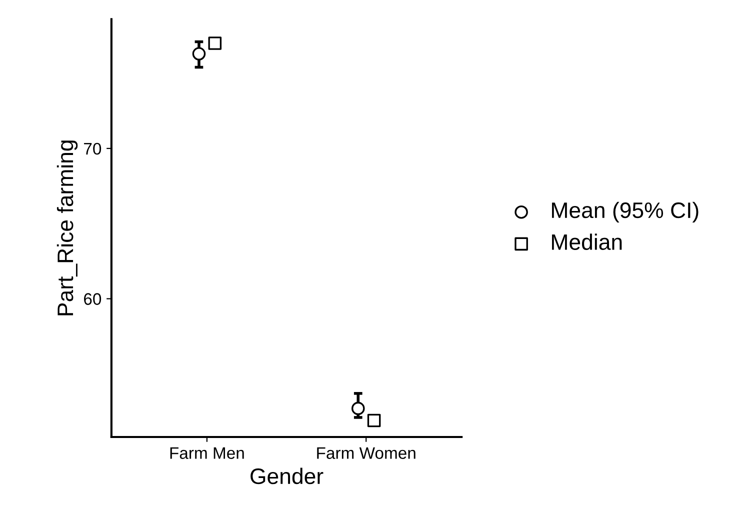 Image resolution: width=753 pixels, height=519 pixels. Describe the element at coordinates (625, 212) in the screenshot. I see `legend-label: Mean (95% CI)` at that location.